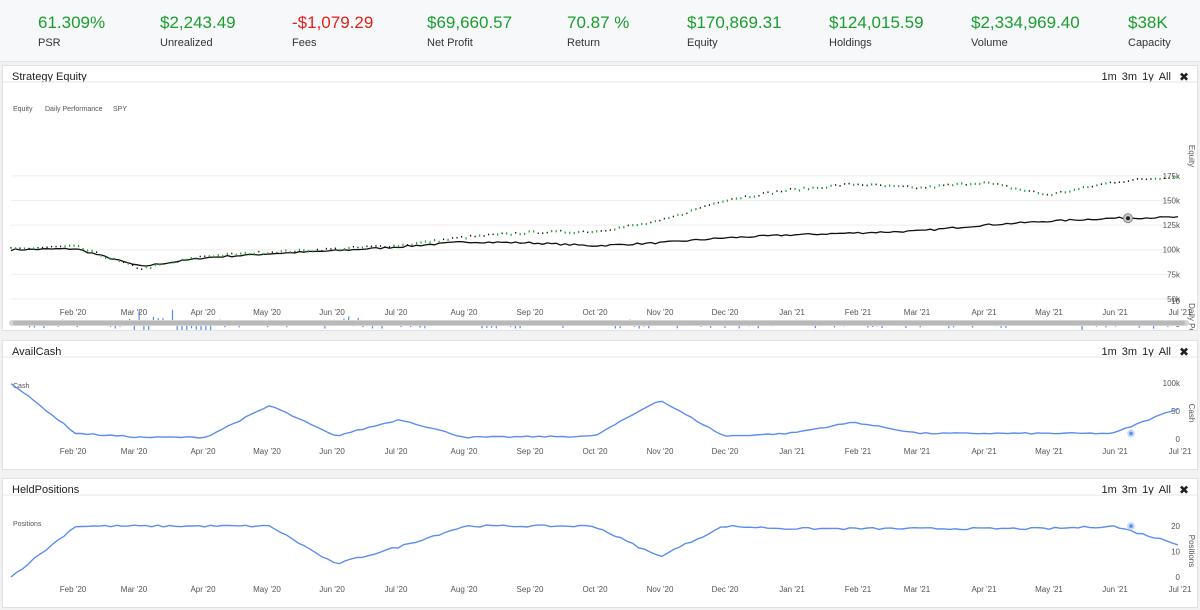 The width and height of the screenshot is (1200, 610). I want to click on range-controls: 1m 3m 1y All ✖, so click(1145, 77).